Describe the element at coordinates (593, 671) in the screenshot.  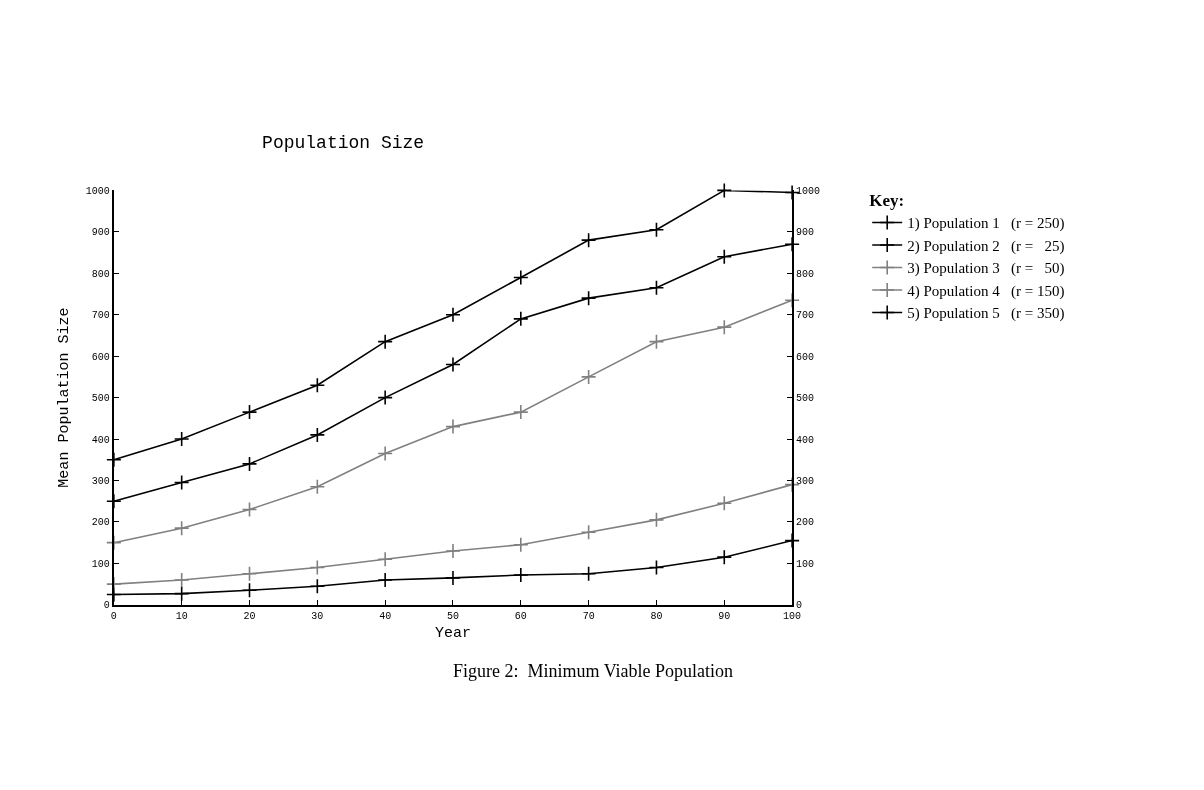
I see `caption: Figure 2: Minimum Viable Population` at that location.